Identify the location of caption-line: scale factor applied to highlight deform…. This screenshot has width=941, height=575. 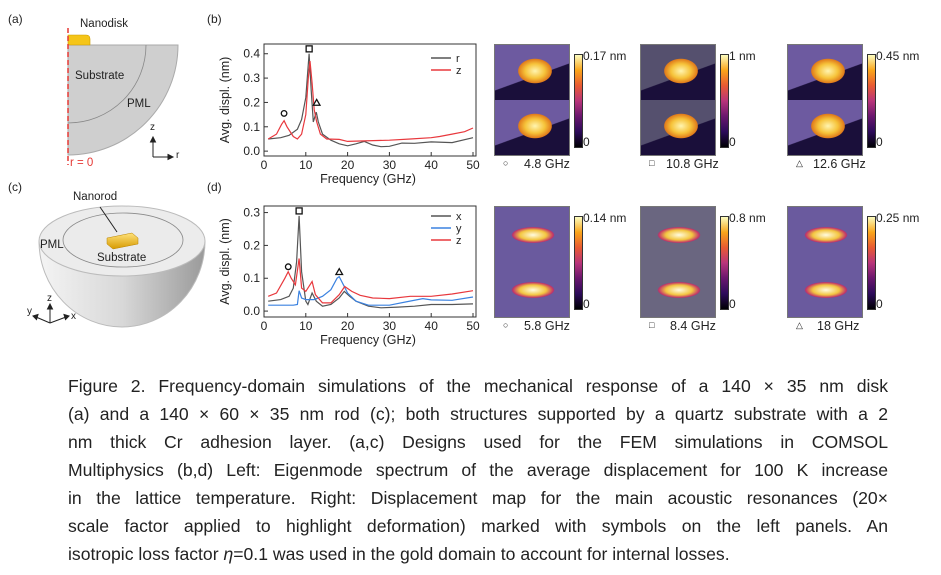
(478, 526).